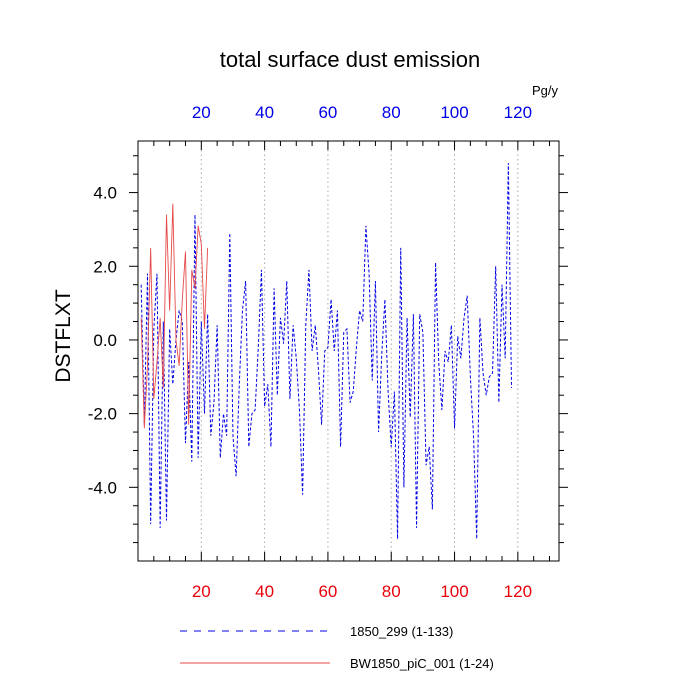 This screenshot has width=700, height=700. What do you see at coordinates (327, 591) in the screenshot?
I see `x-tick-label-bottom-60: 60` at bounding box center [327, 591].